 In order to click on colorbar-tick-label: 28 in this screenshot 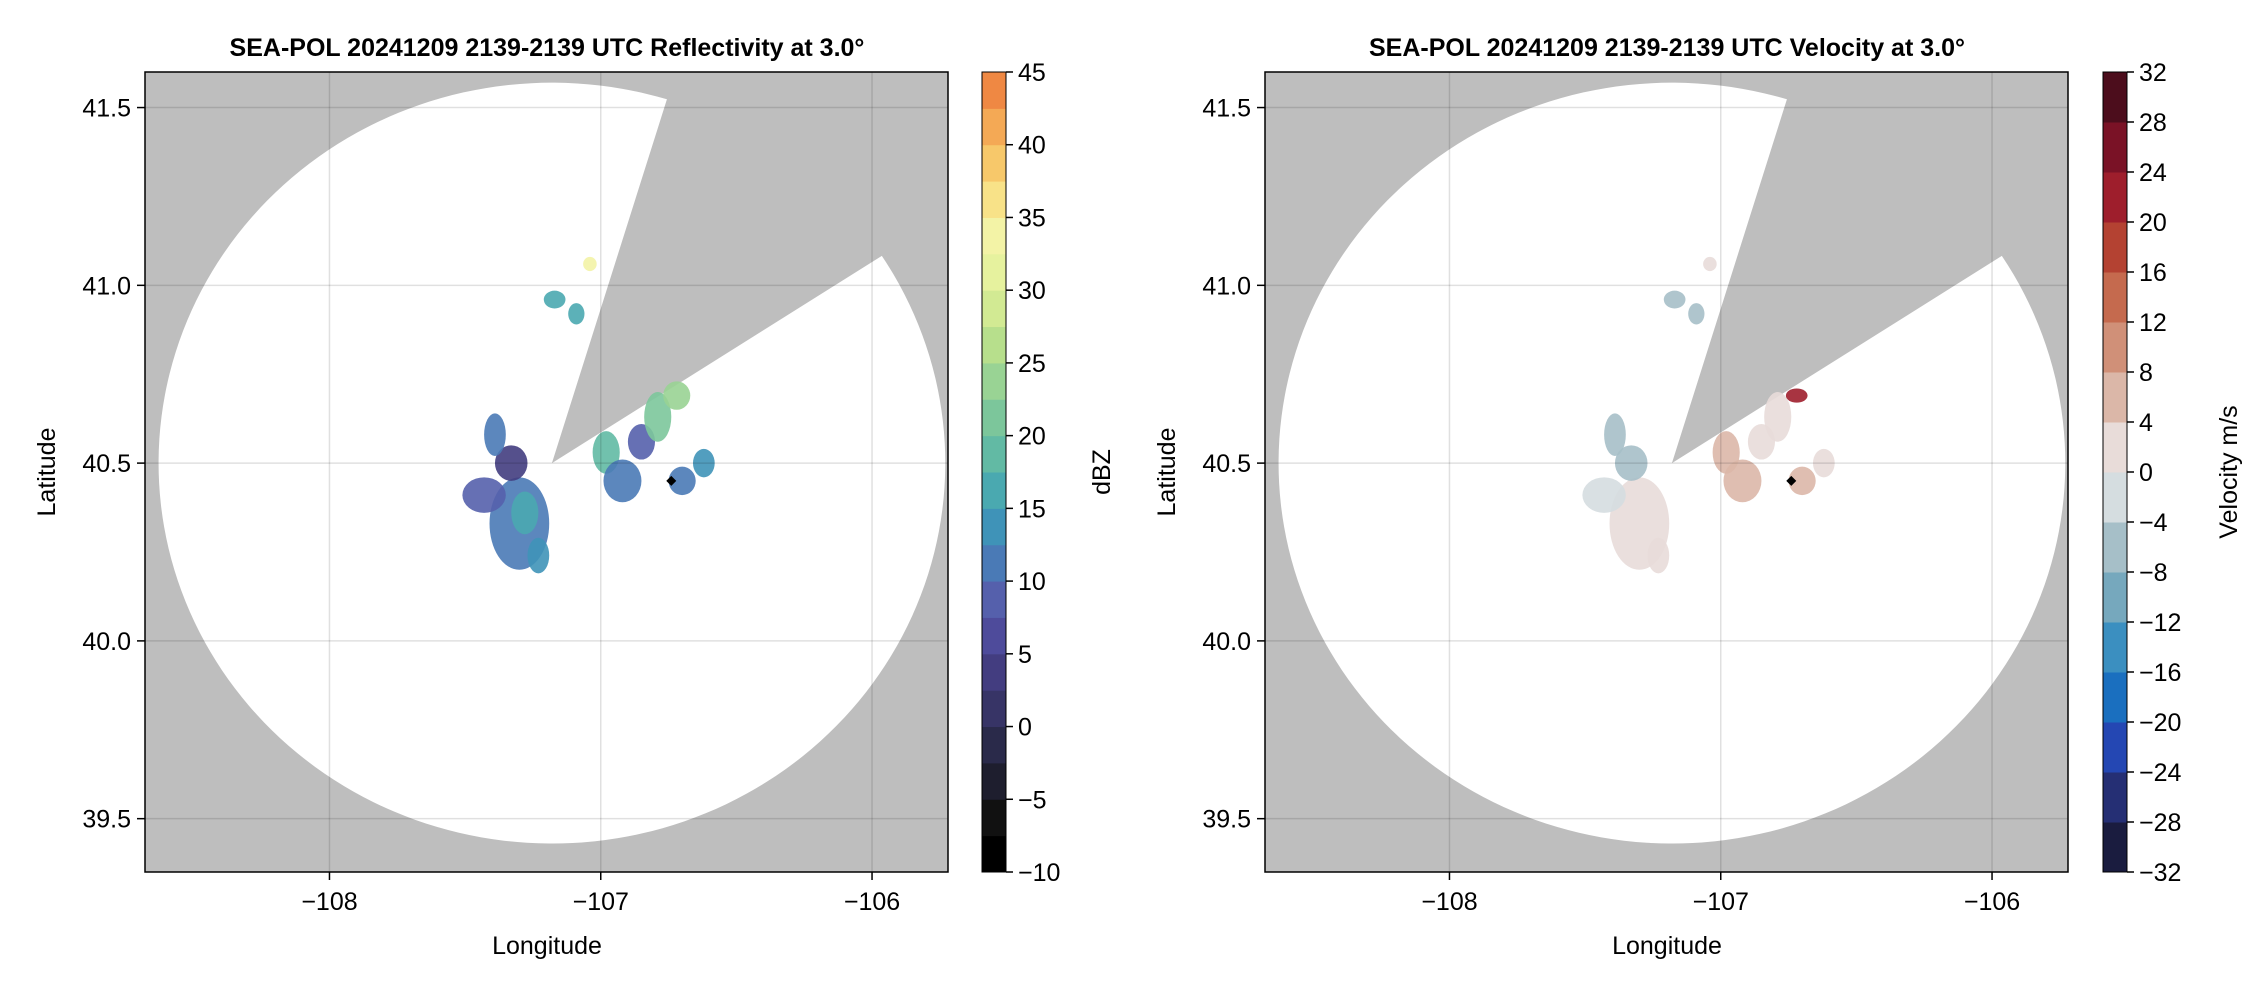, I will do `click(2153, 123)`.